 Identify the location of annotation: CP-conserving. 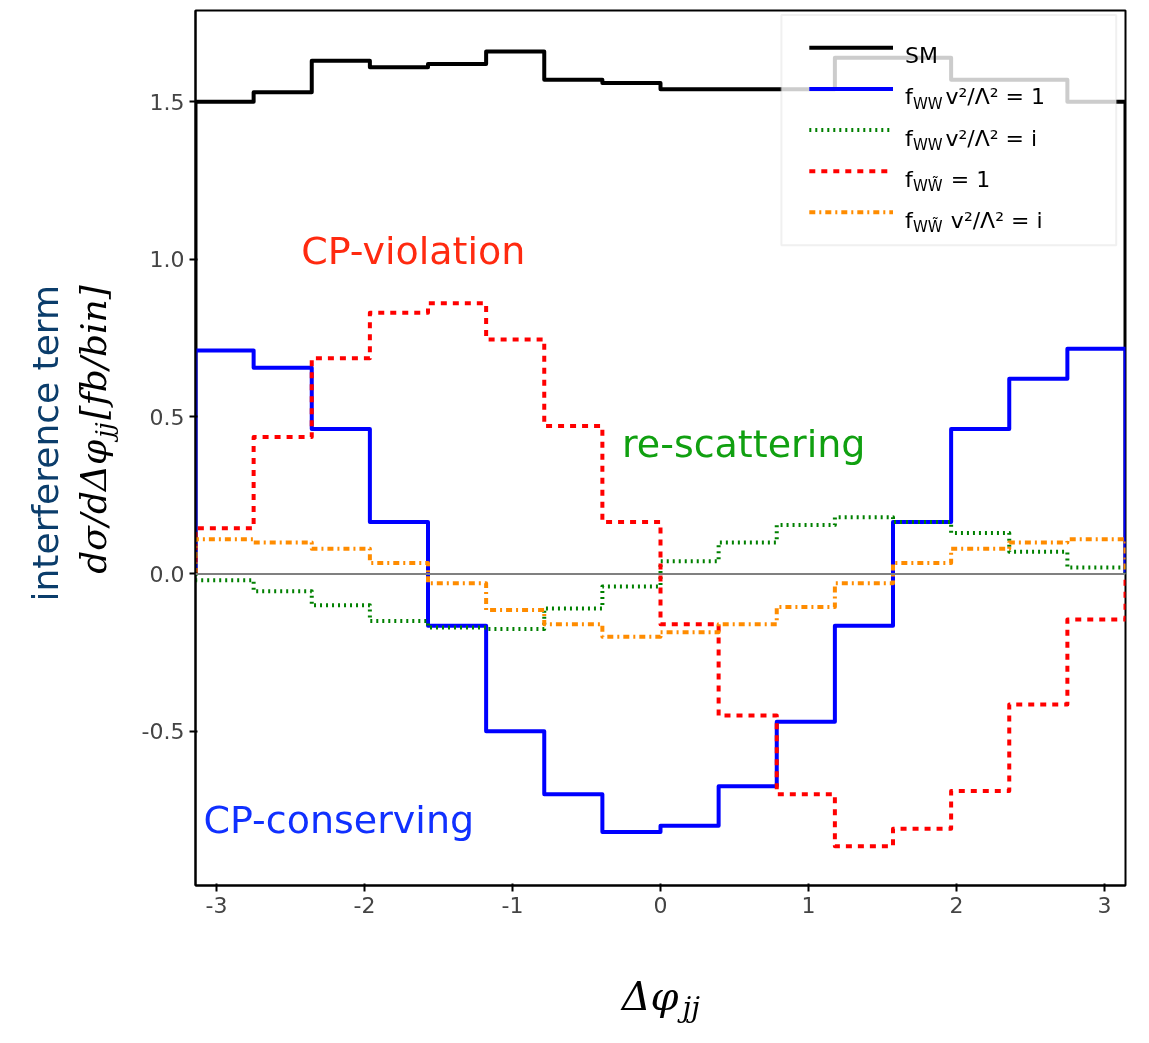
(339, 819).